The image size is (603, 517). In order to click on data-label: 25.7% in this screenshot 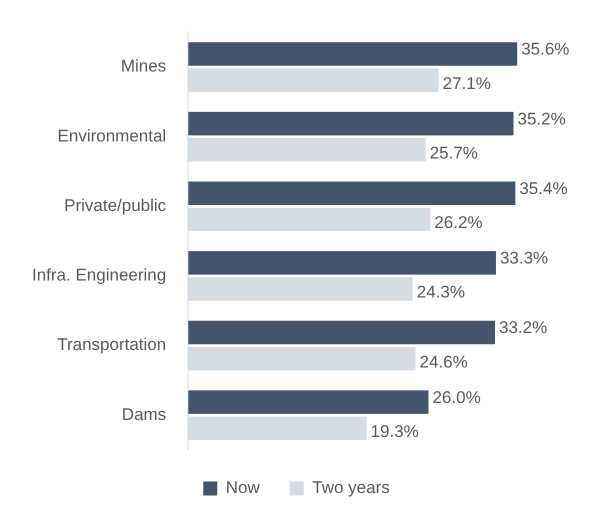, I will do `click(454, 152)`.